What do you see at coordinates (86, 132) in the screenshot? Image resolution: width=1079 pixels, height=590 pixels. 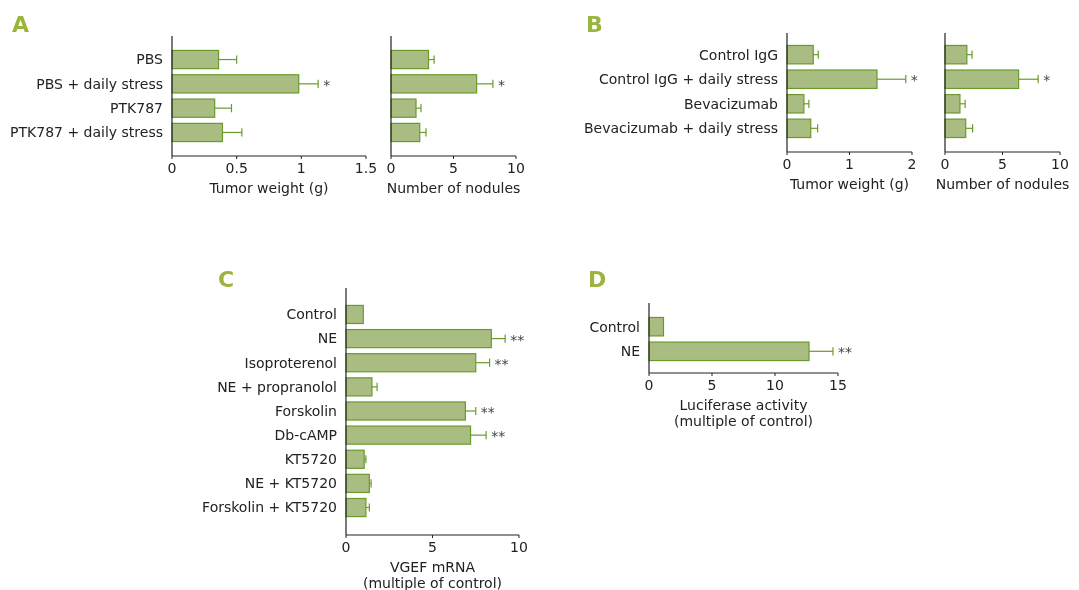 I see `y-tick-label: PTK787 + daily stress` at bounding box center [86, 132].